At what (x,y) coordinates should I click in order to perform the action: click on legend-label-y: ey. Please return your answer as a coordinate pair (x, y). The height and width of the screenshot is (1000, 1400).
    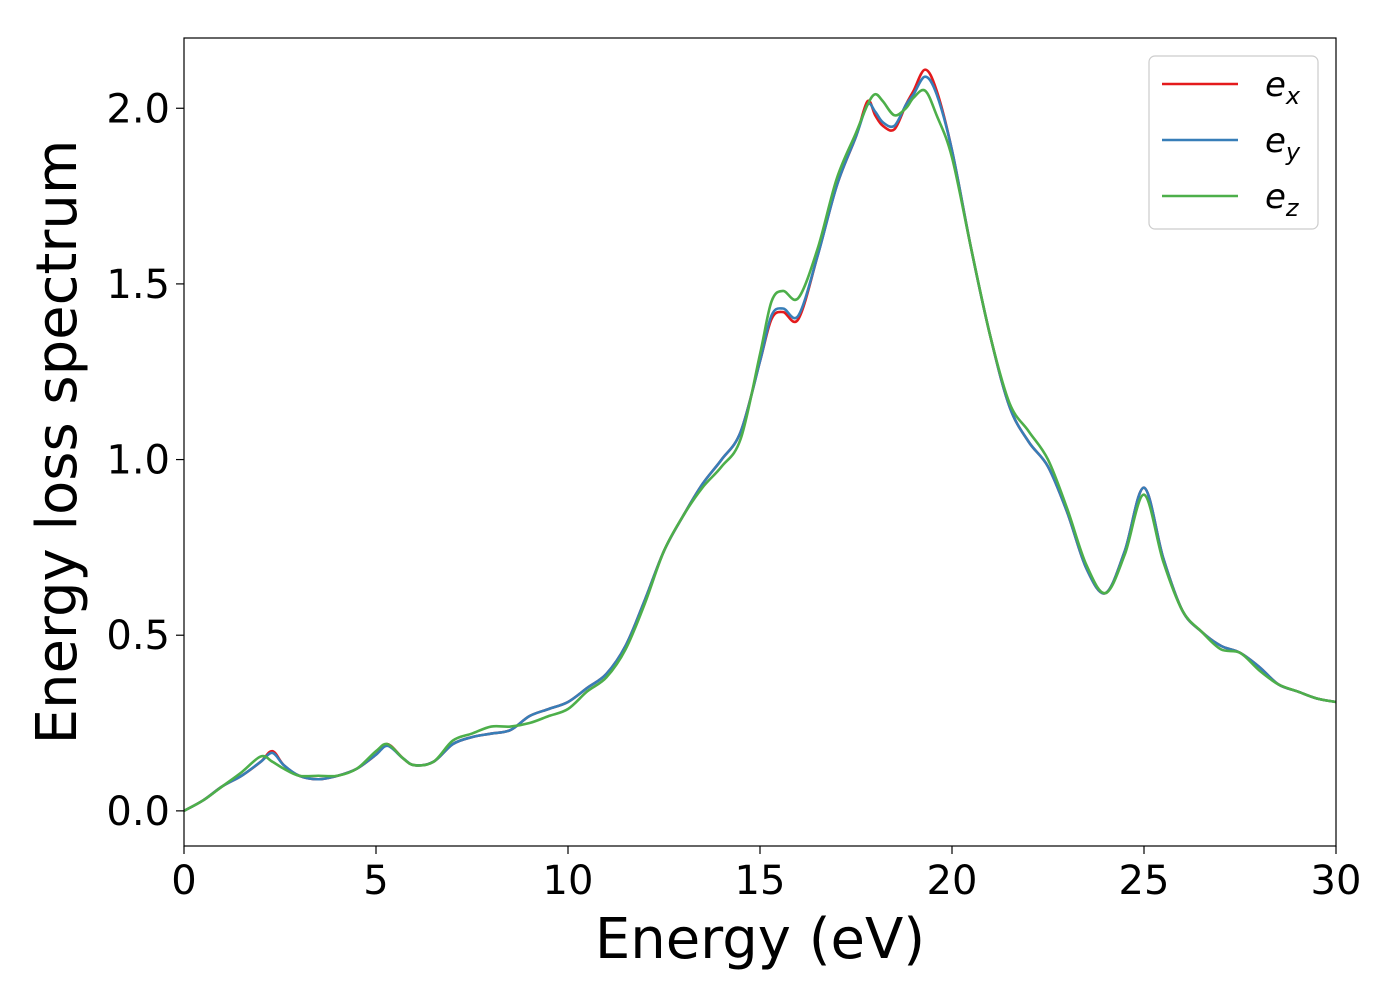
    Looking at the image, I should click on (1283, 143).